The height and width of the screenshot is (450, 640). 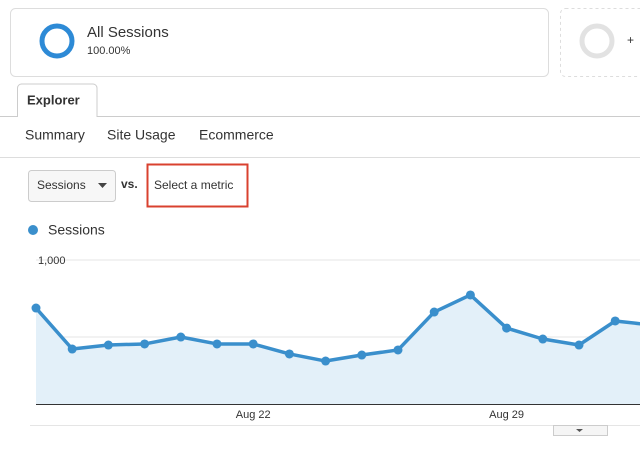 I want to click on vs-label: vs., so click(x=129, y=184).